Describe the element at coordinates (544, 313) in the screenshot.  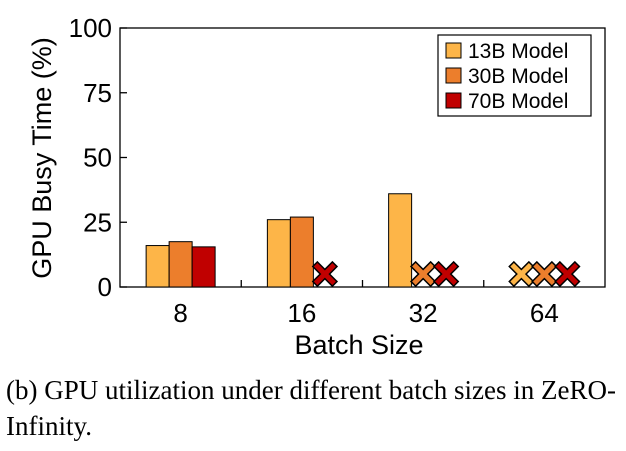
I see `x-tick-label: 64` at that location.